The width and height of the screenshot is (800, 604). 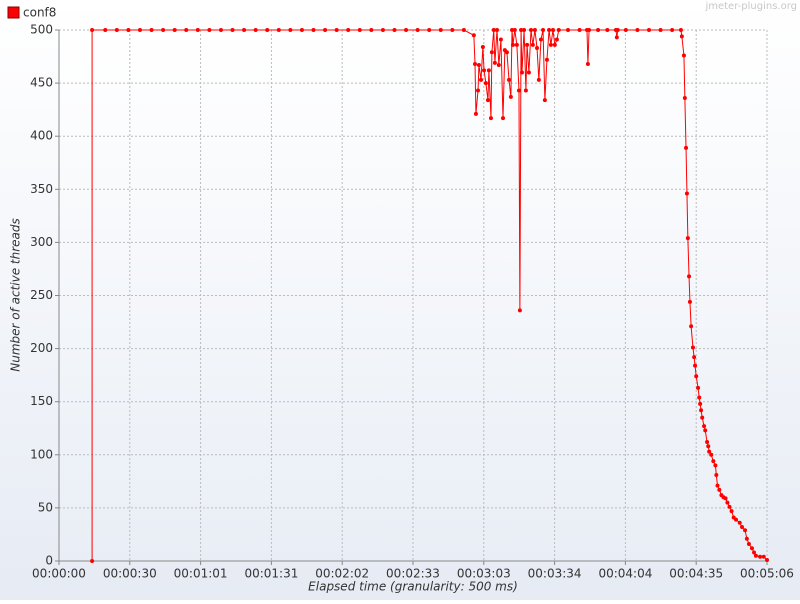 What do you see at coordinates (484, 574) in the screenshot?
I see `x-tick-label: 00:03:03` at bounding box center [484, 574].